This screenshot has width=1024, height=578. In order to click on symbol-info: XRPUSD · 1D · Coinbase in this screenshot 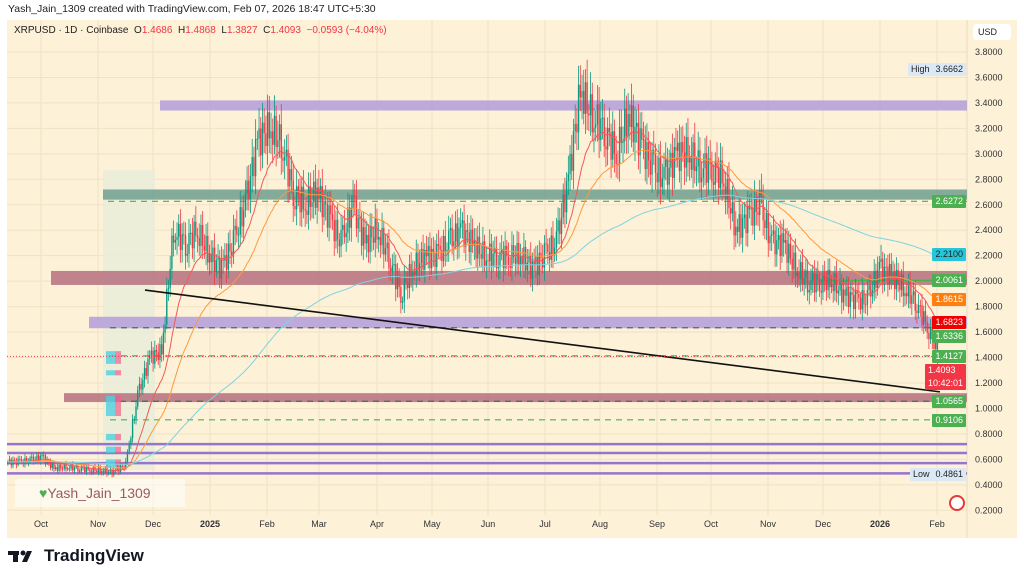, I will do `click(71, 30)`.